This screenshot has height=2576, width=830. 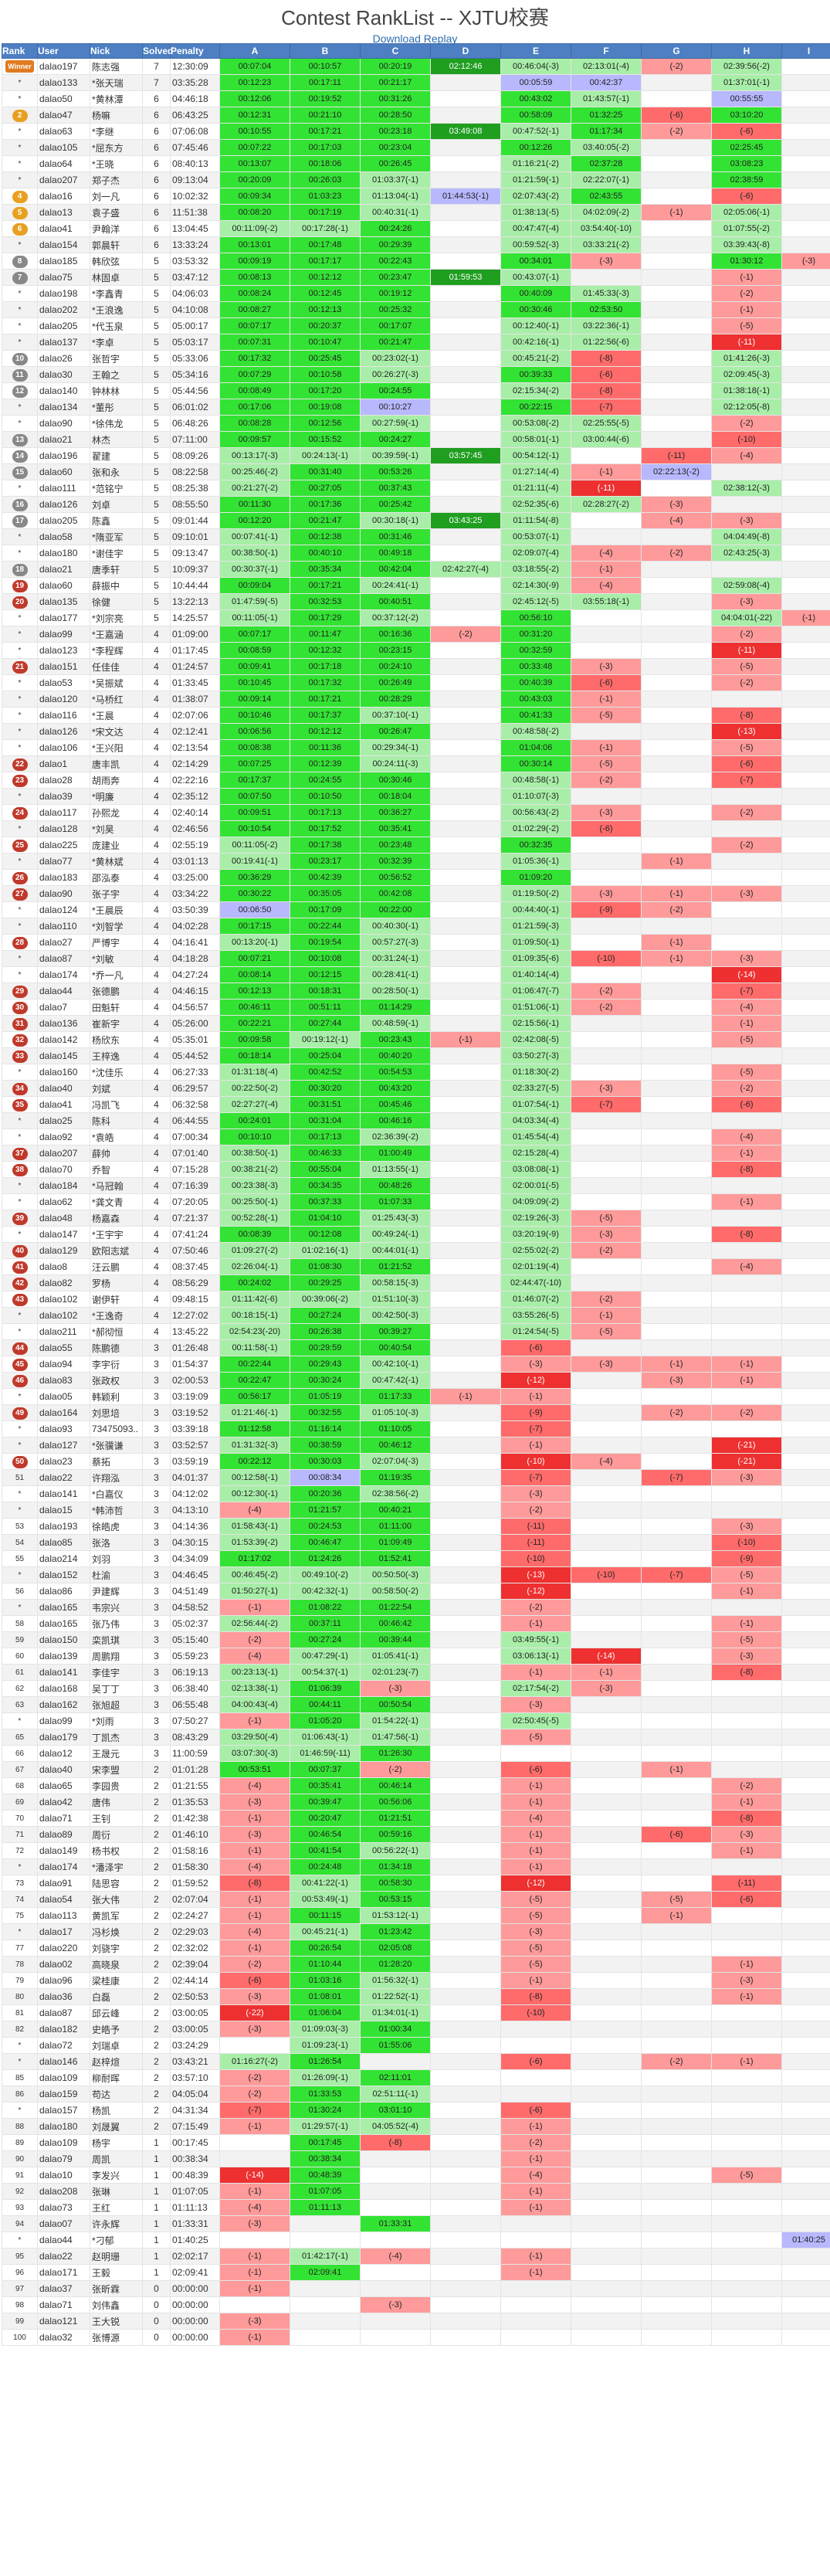 What do you see at coordinates (63, 1218) in the screenshot?
I see `user-cell: dalao48` at bounding box center [63, 1218].